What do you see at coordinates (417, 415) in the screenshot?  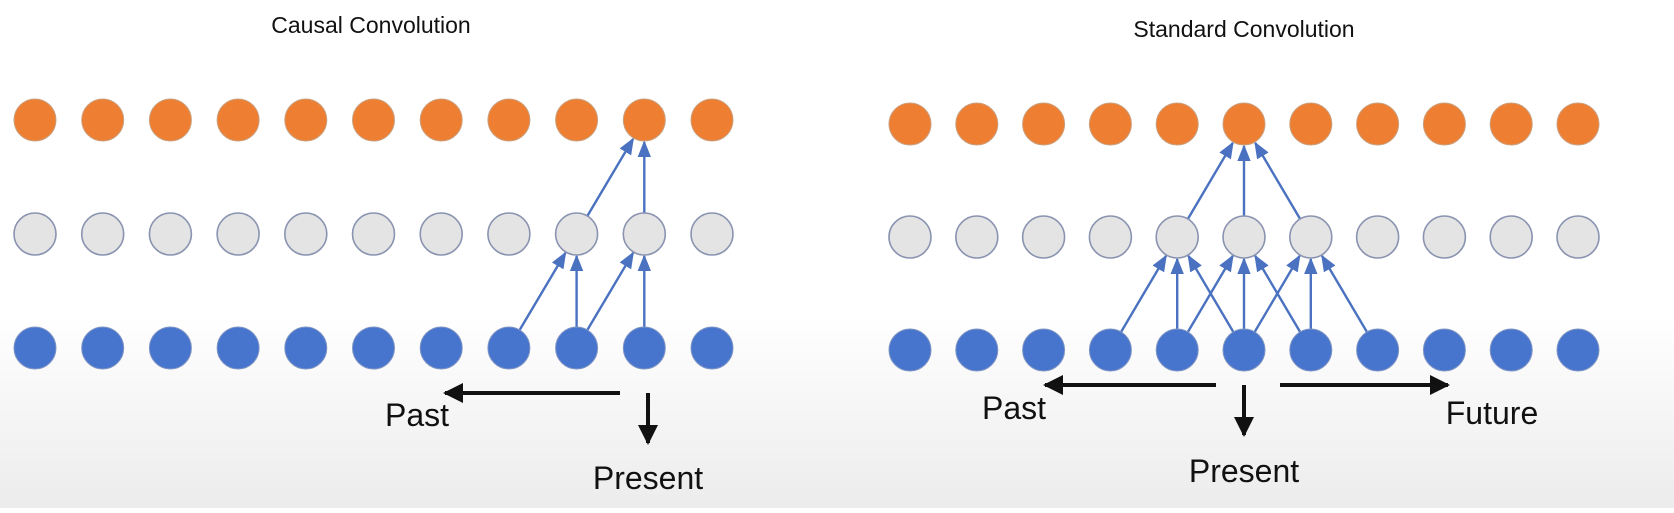 I see `causal-past-label: Past` at bounding box center [417, 415].